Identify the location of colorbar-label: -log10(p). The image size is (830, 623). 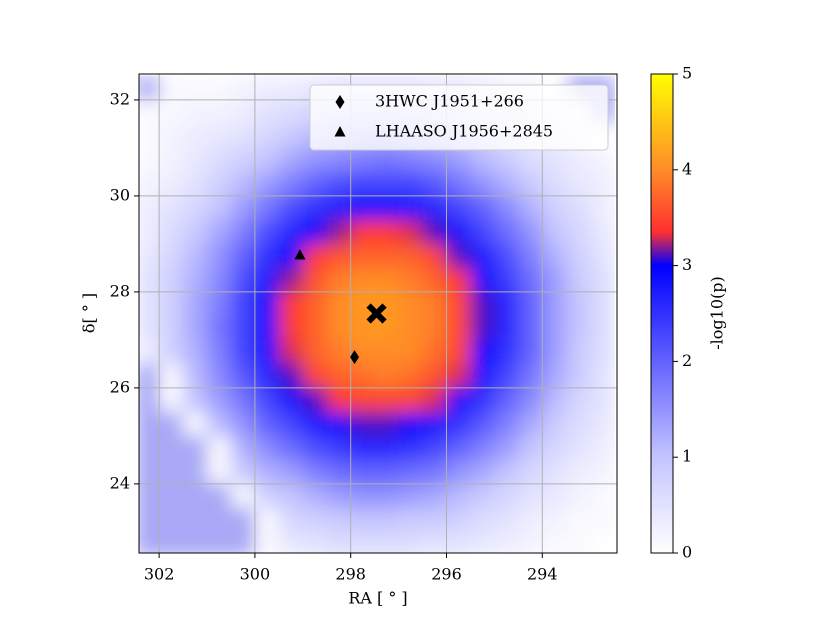
(717, 312).